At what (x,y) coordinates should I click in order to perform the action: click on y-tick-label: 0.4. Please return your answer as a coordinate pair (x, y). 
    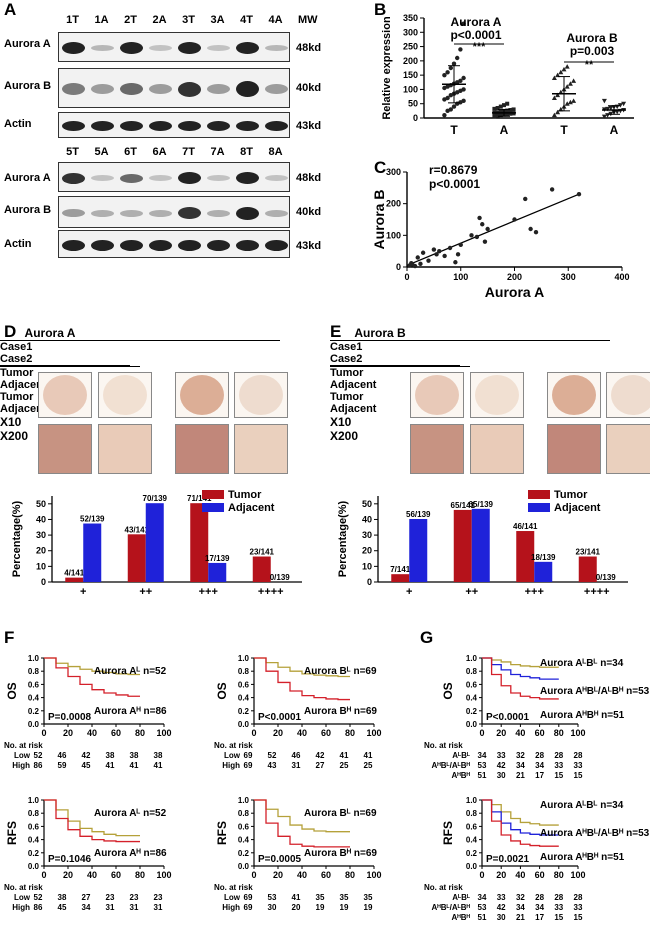
    Looking at the image, I should click on (244, 840).